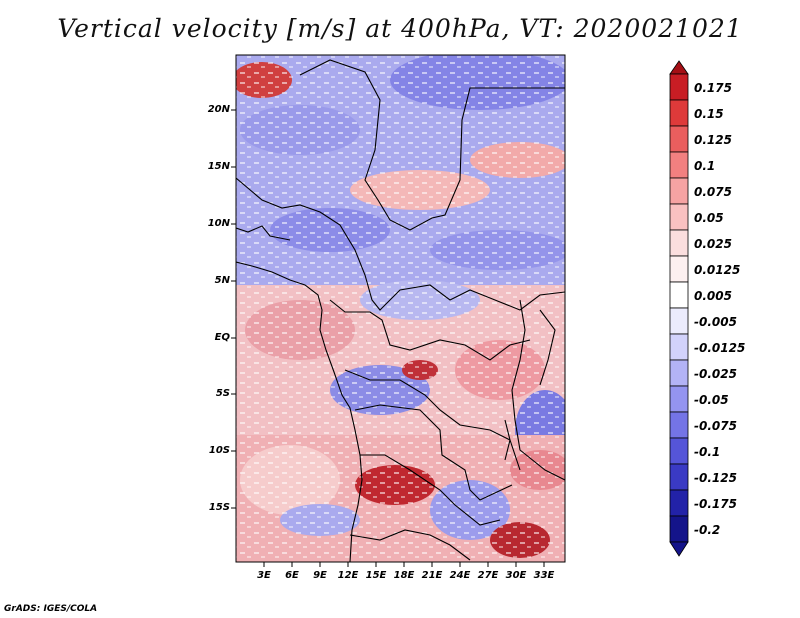 The height and width of the screenshot is (618, 800). I want to click on lon-label-21e: 21E, so click(432, 575).